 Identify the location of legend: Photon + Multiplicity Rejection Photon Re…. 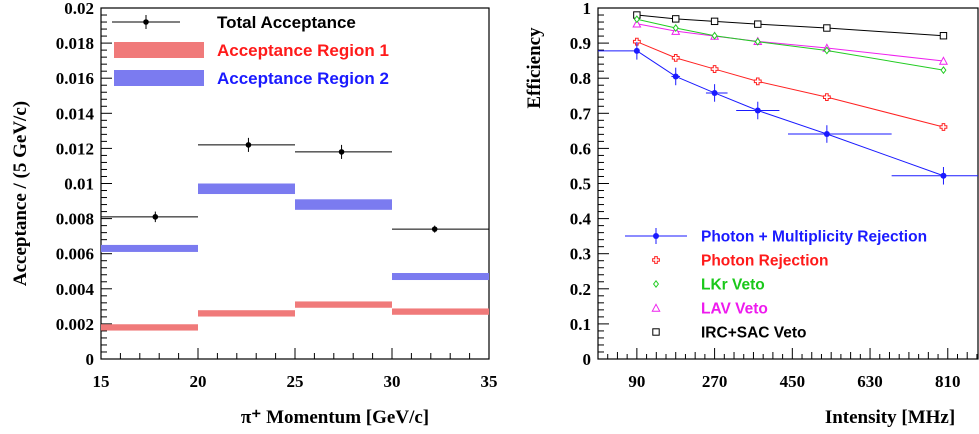
(776, 285).